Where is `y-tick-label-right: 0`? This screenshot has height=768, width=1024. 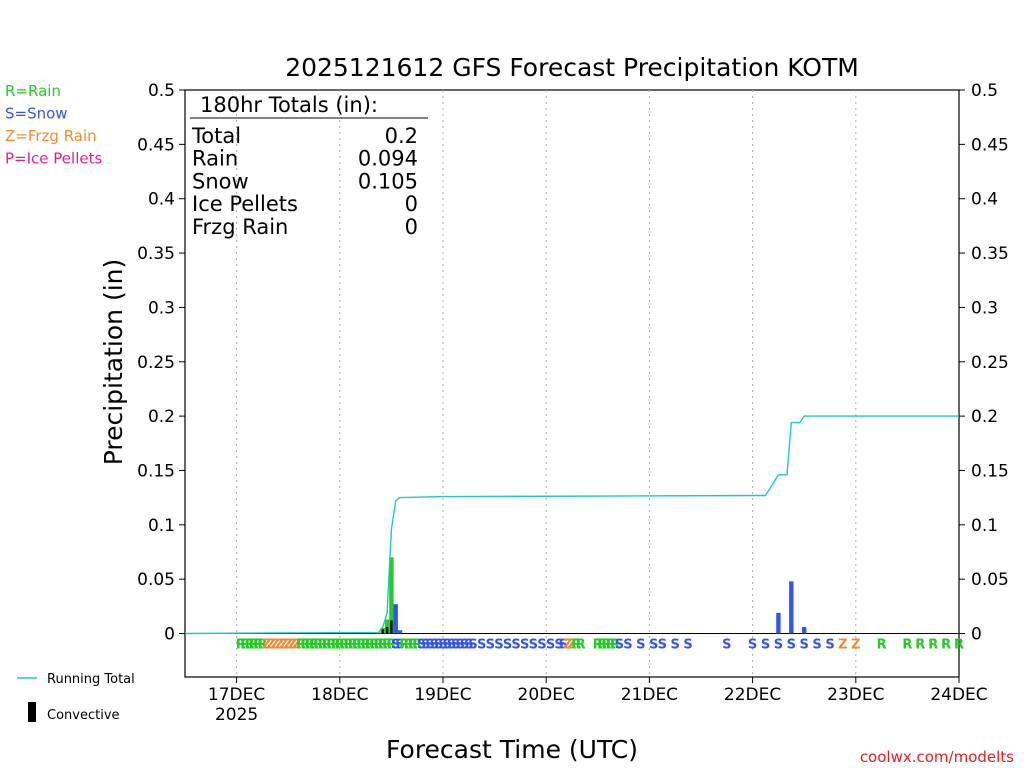
y-tick-label-right: 0 is located at coordinates (976, 635).